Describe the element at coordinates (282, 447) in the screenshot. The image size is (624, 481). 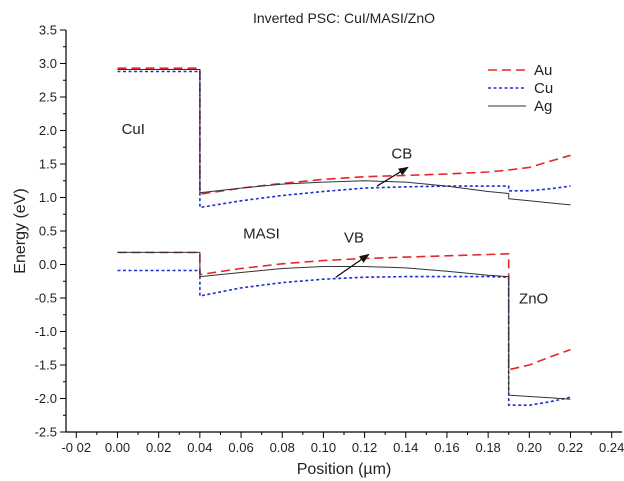
I see `x-tick-label: 0.08` at that location.